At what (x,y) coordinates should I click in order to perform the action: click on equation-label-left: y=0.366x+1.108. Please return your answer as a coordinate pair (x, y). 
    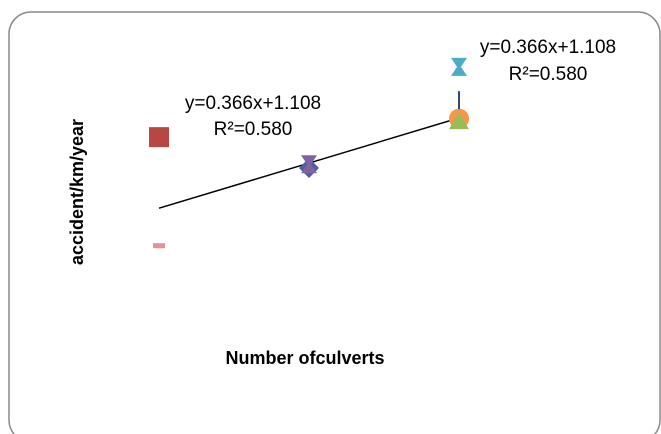
    Looking at the image, I should click on (253, 103).